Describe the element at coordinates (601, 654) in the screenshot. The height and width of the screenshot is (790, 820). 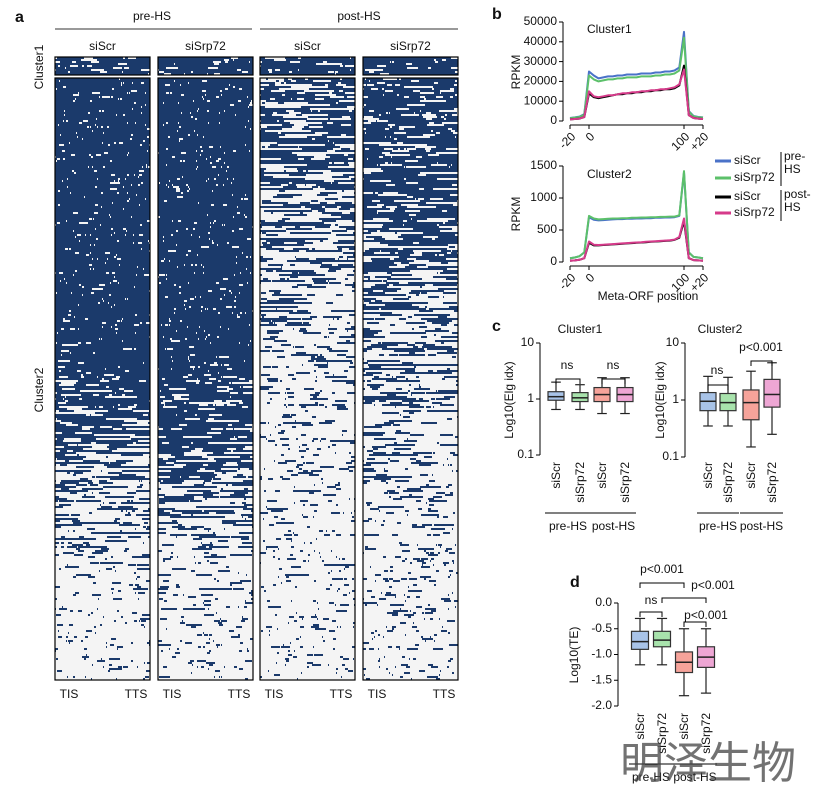
I see `y-tick-label: -1.0` at that location.